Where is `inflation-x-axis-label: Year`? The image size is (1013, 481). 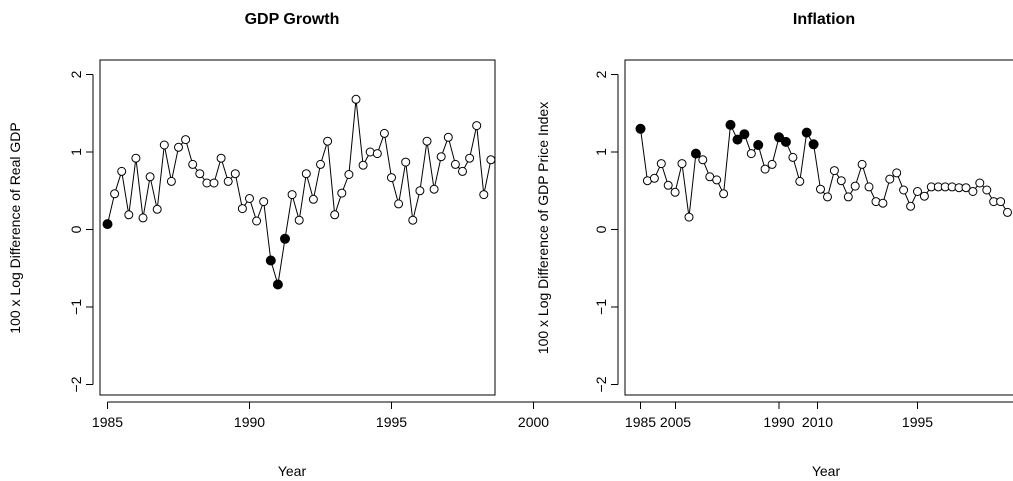 inflation-x-axis-label: Year is located at coordinates (826, 471).